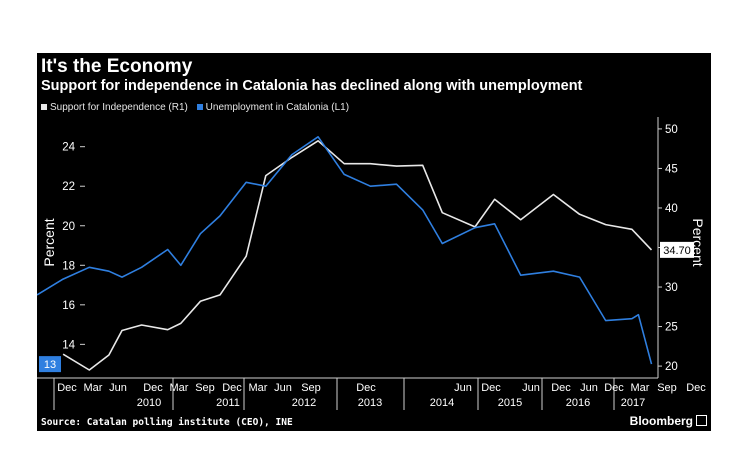 This screenshot has height=467, width=750. What do you see at coordinates (149, 403) in the screenshot?
I see `x-year-label: 2010` at bounding box center [149, 403].